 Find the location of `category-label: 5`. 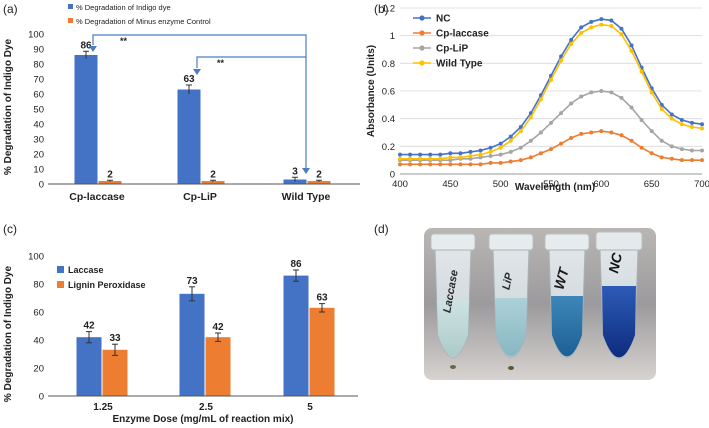

category-label: 5 is located at coordinates (310, 407).